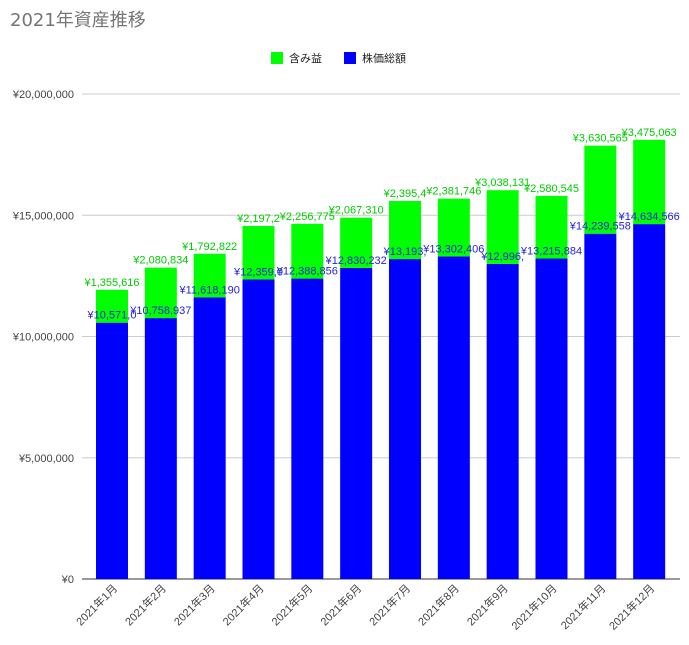 Image resolution: width=689 pixels, height=645 pixels. What do you see at coordinates (600, 227) in the screenshot?
I see `data-label-stock-value: ¥14,239,558` at bounding box center [600, 227].